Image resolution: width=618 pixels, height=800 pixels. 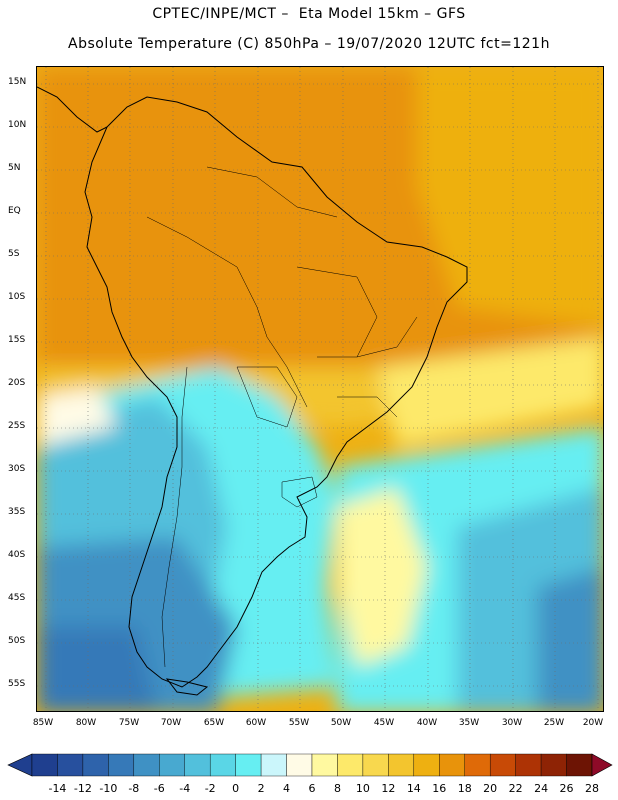 What do you see at coordinates (17, 340) in the screenshot?
I see `lat-label-15s: 15S` at bounding box center [17, 340].